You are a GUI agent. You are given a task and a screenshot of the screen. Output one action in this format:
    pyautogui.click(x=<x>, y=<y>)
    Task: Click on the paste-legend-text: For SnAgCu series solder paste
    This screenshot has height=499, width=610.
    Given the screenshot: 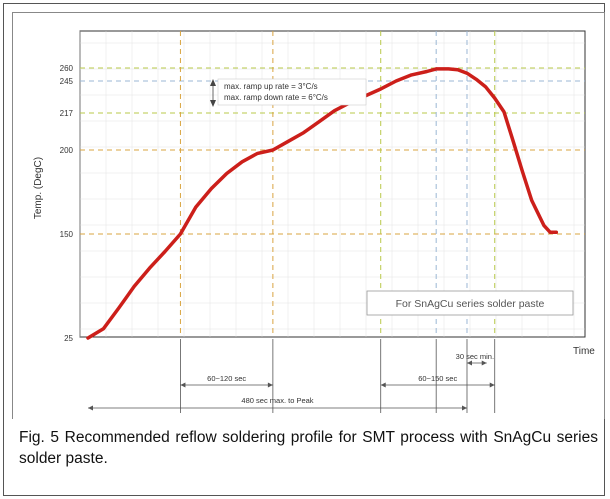 What is the action you would take?
    pyautogui.click(x=470, y=304)
    